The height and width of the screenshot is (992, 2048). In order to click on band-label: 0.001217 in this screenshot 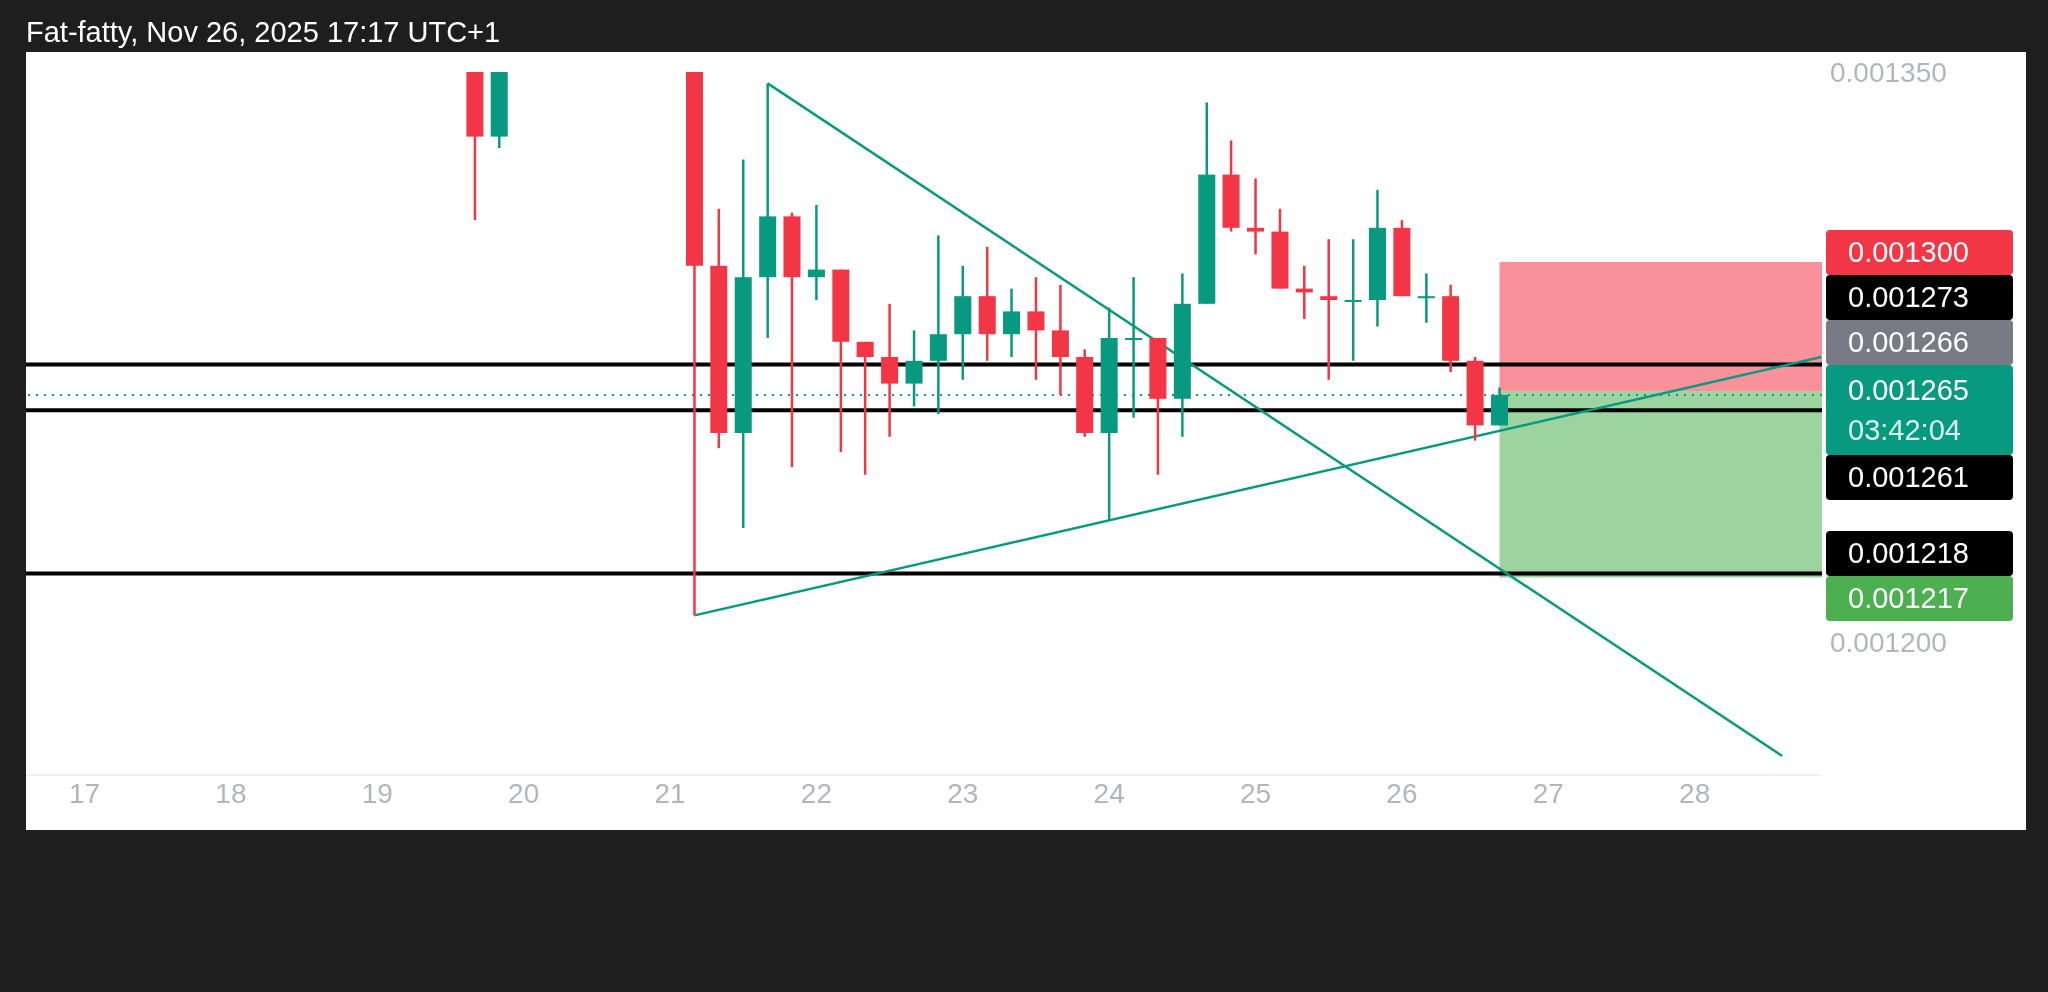, I will do `click(1909, 598)`.